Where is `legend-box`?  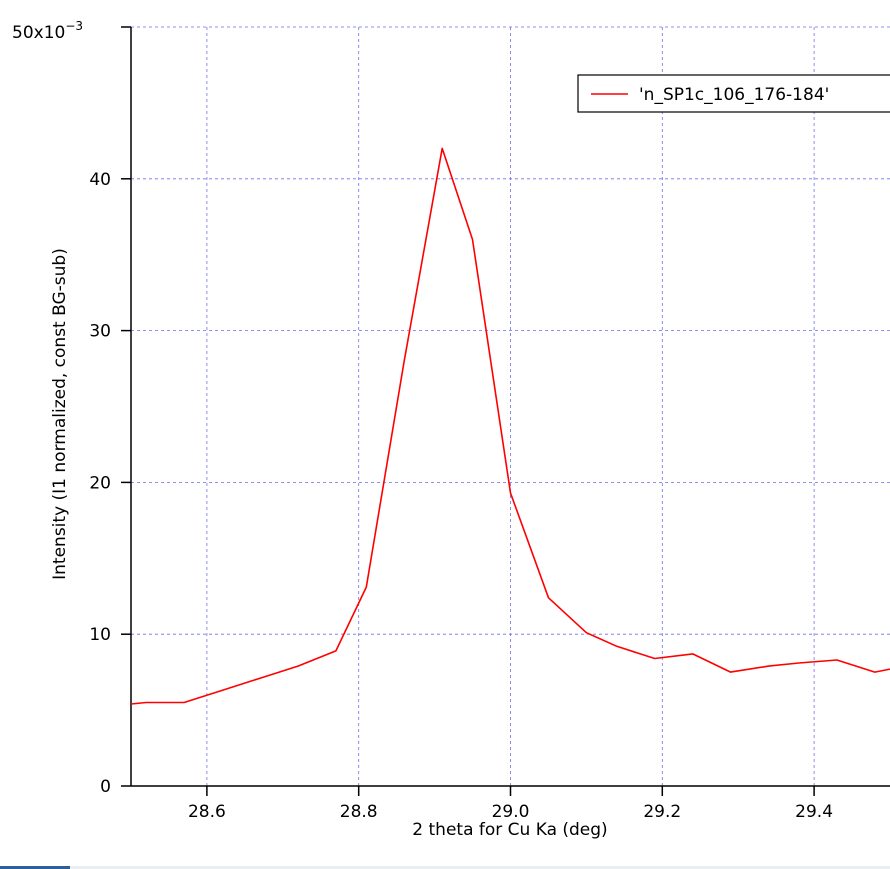
legend-box is located at coordinates (733, 93).